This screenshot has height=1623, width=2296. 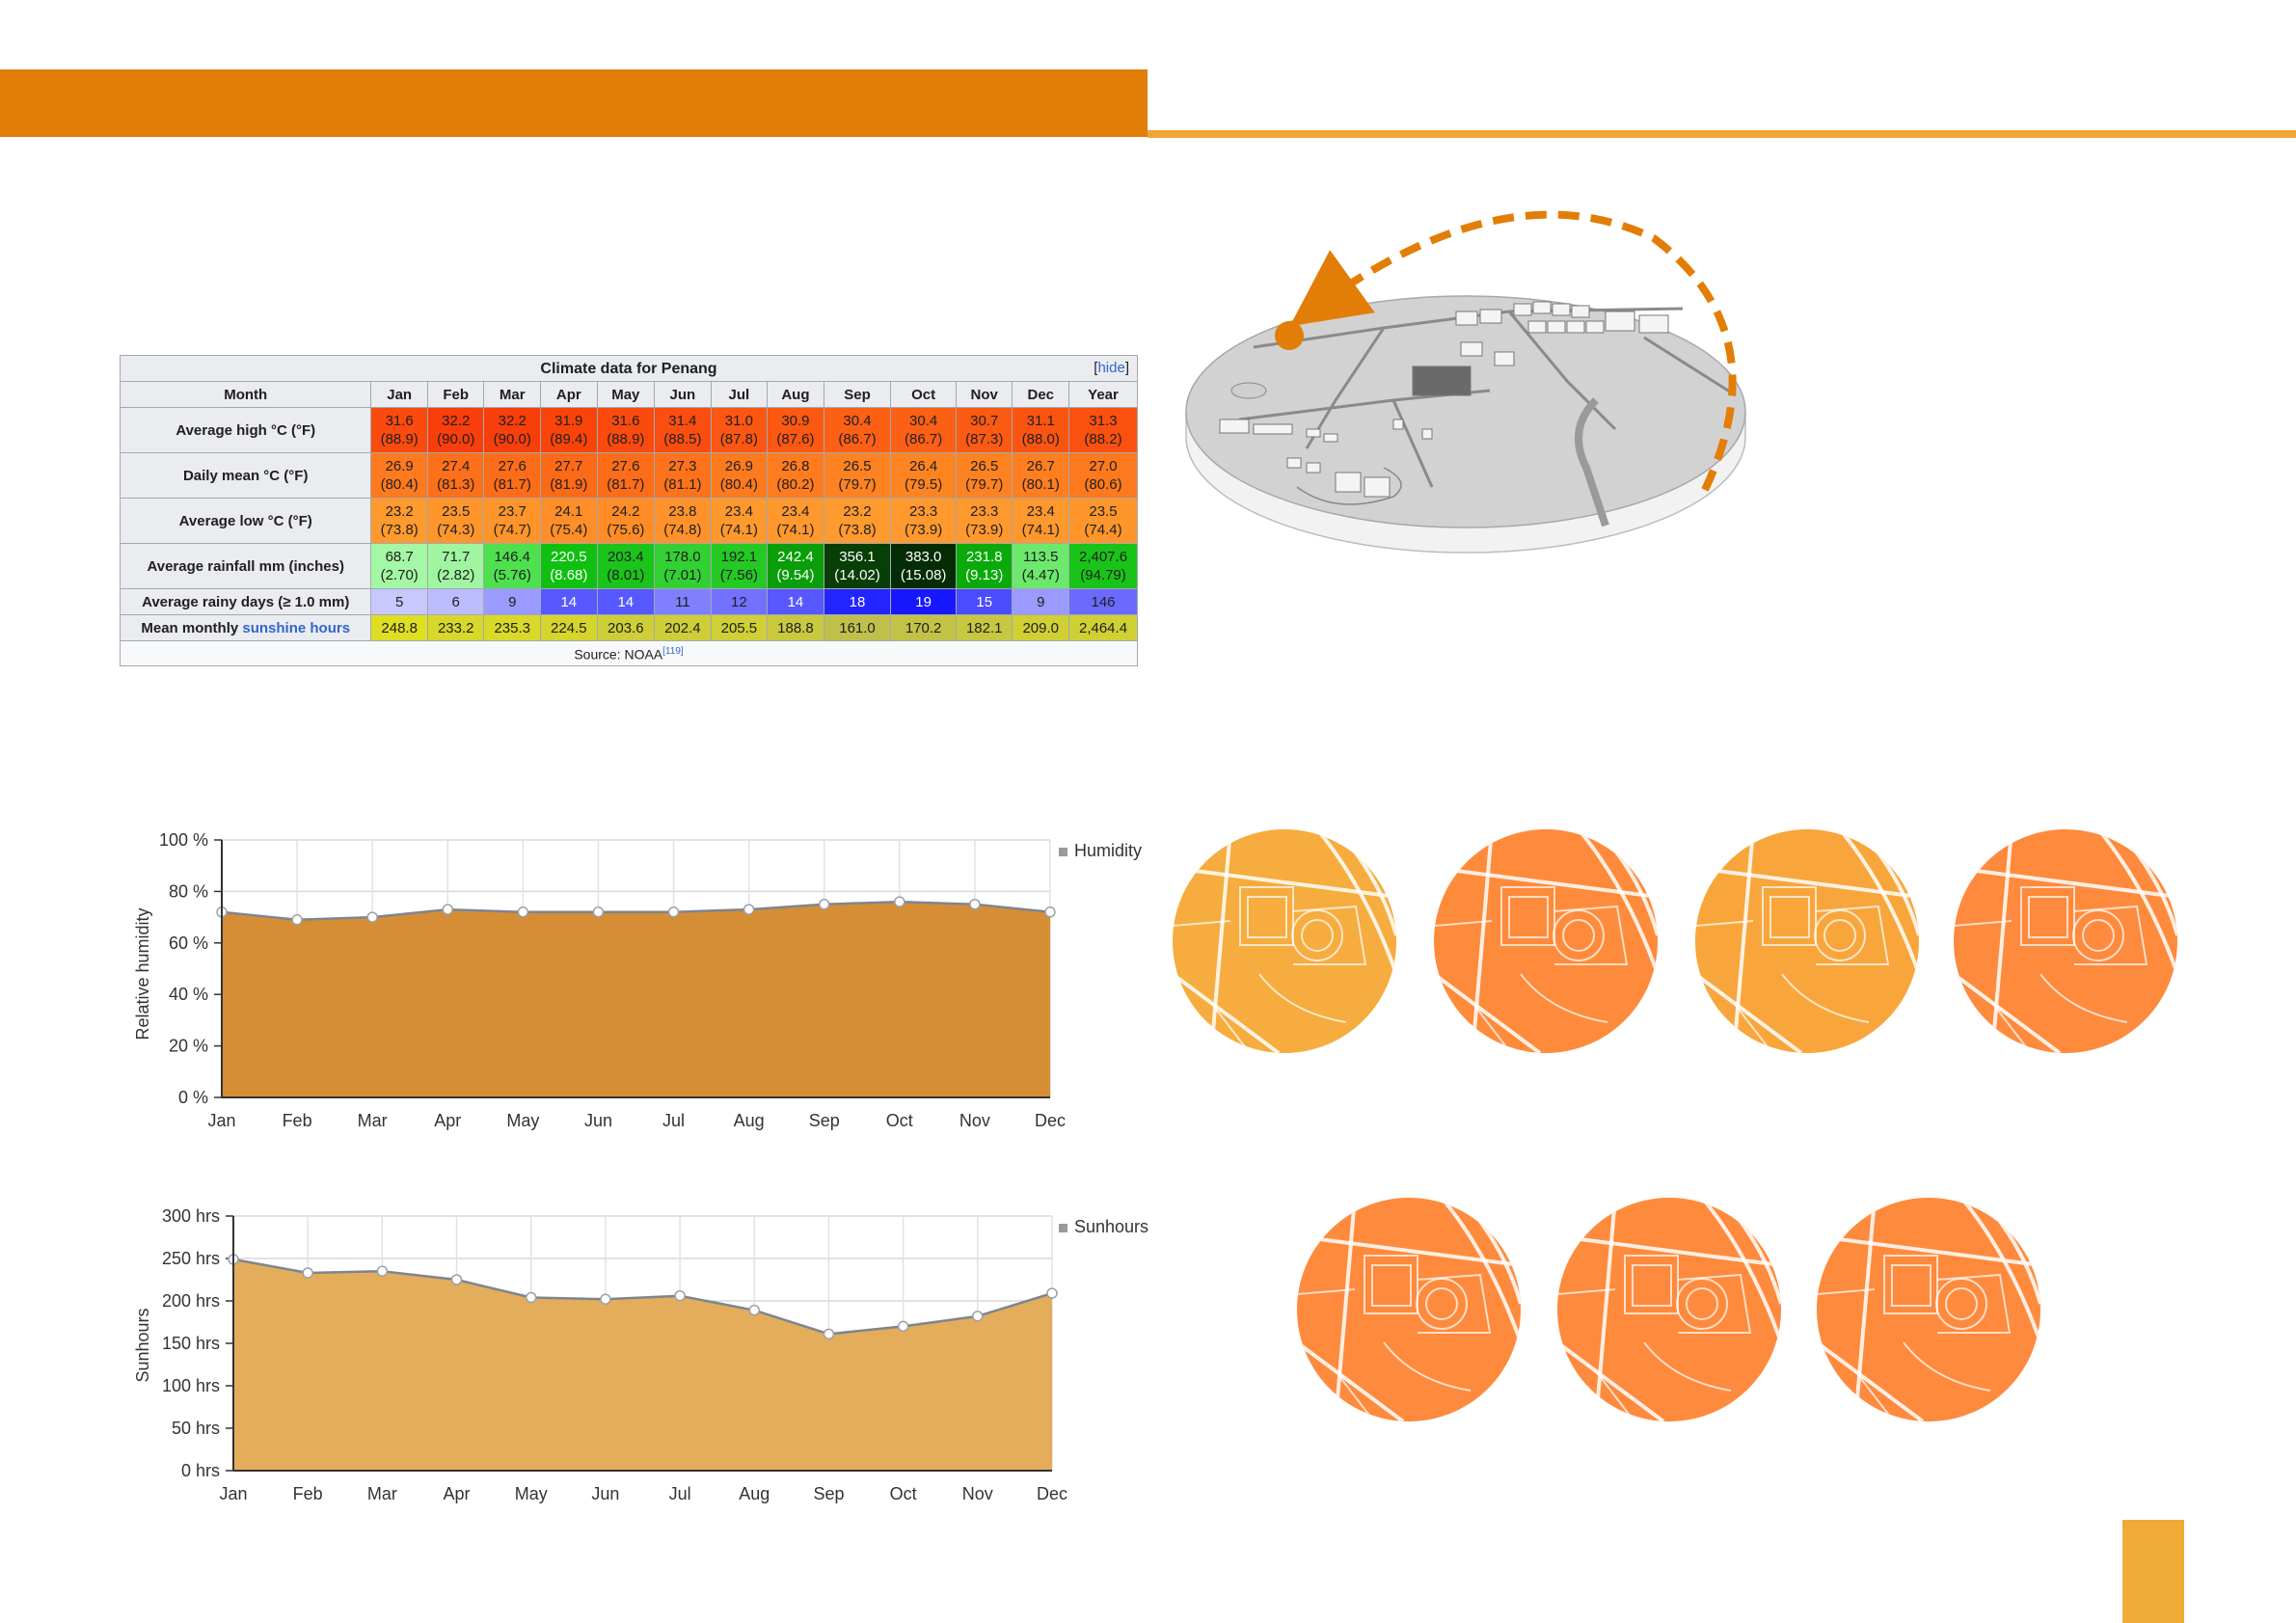 What do you see at coordinates (399, 566) in the screenshot?
I see `climate-value-cell: 68.7 (2.70)` at bounding box center [399, 566].